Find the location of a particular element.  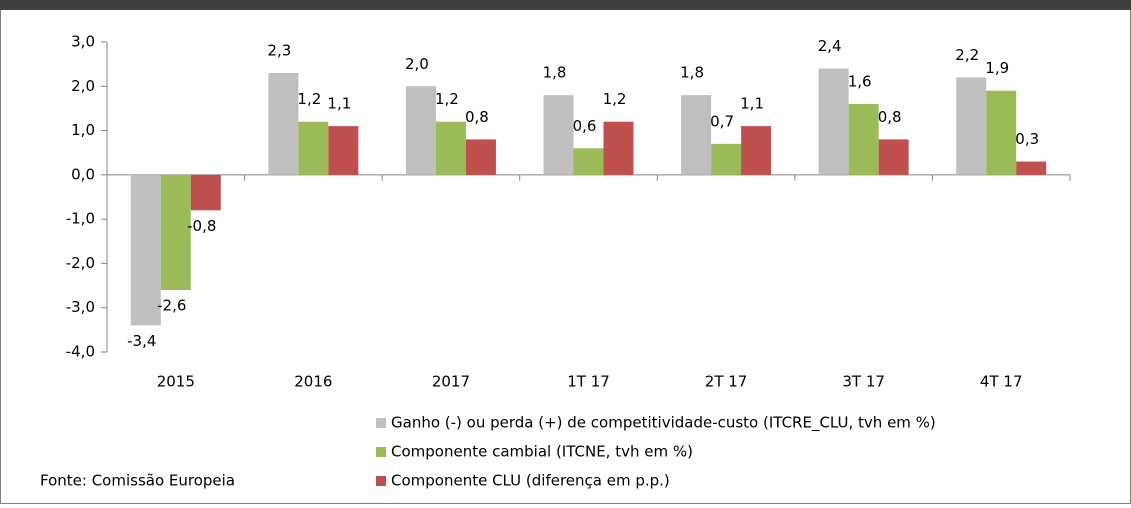

legend-label: Componente cambial (ITCNE, tvh em %) is located at coordinates (542, 452).